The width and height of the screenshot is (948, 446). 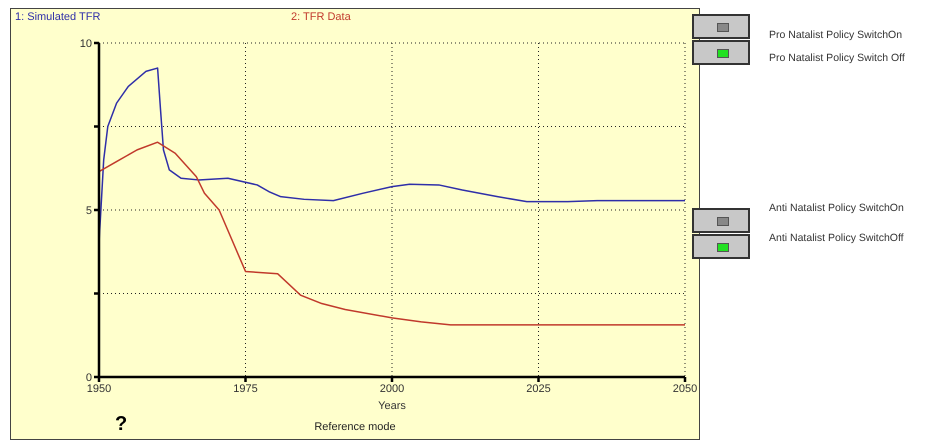 I want to click on x-tick-label: 2025, so click(x=538, y=388).